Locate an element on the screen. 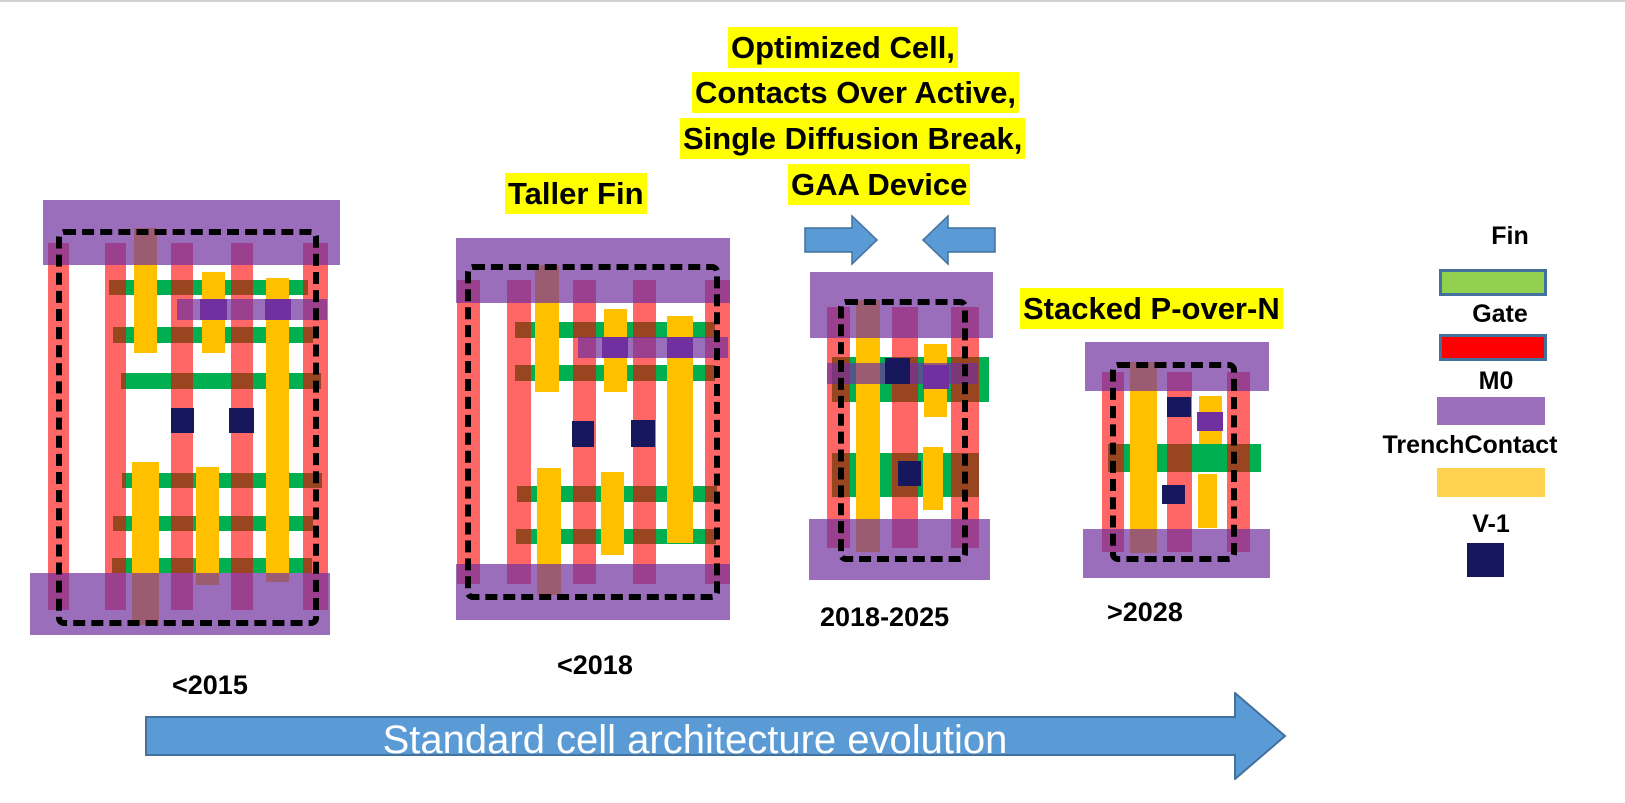 The image size is (1625, 803). legend-trench-swatch is located at coordinates (1491, 482).